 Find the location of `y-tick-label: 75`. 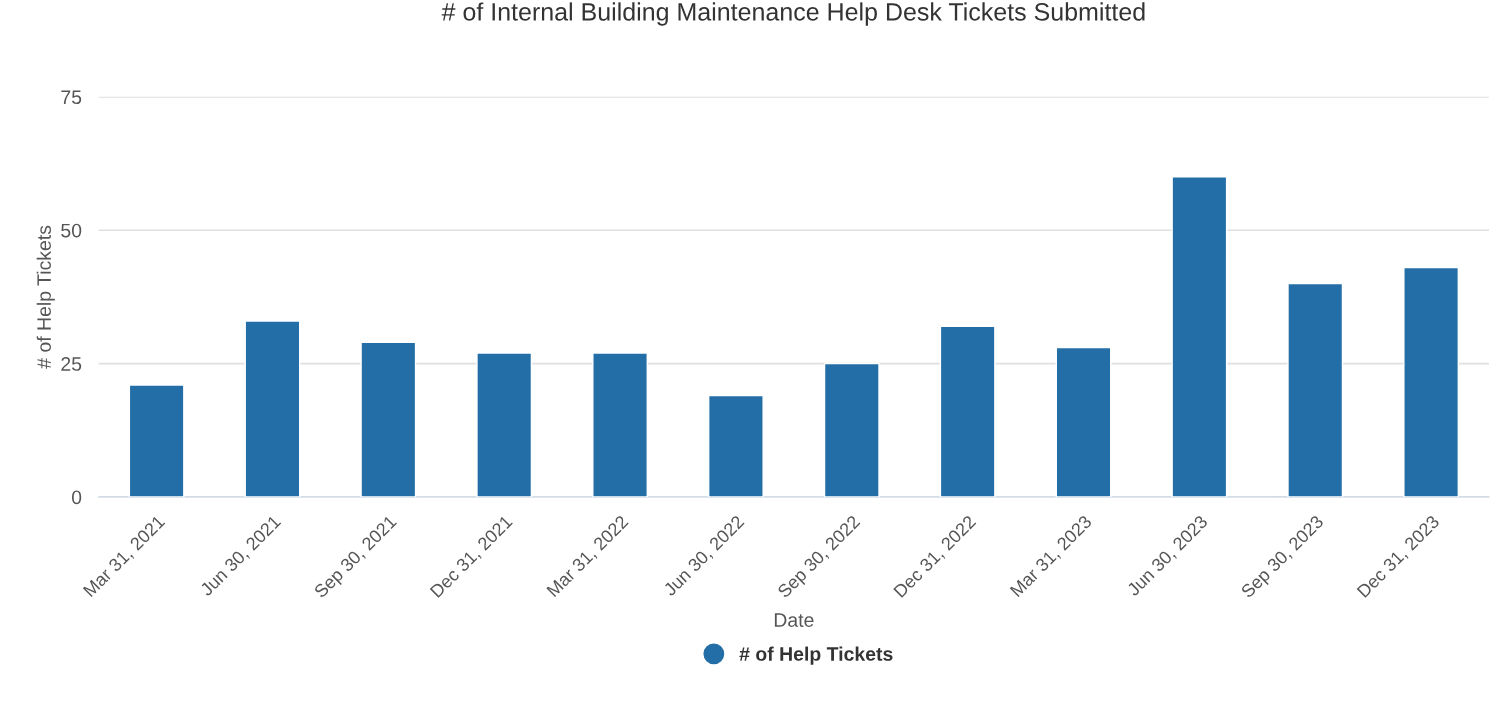

y-tick-label: 75 is located at coordinates (71, 97).